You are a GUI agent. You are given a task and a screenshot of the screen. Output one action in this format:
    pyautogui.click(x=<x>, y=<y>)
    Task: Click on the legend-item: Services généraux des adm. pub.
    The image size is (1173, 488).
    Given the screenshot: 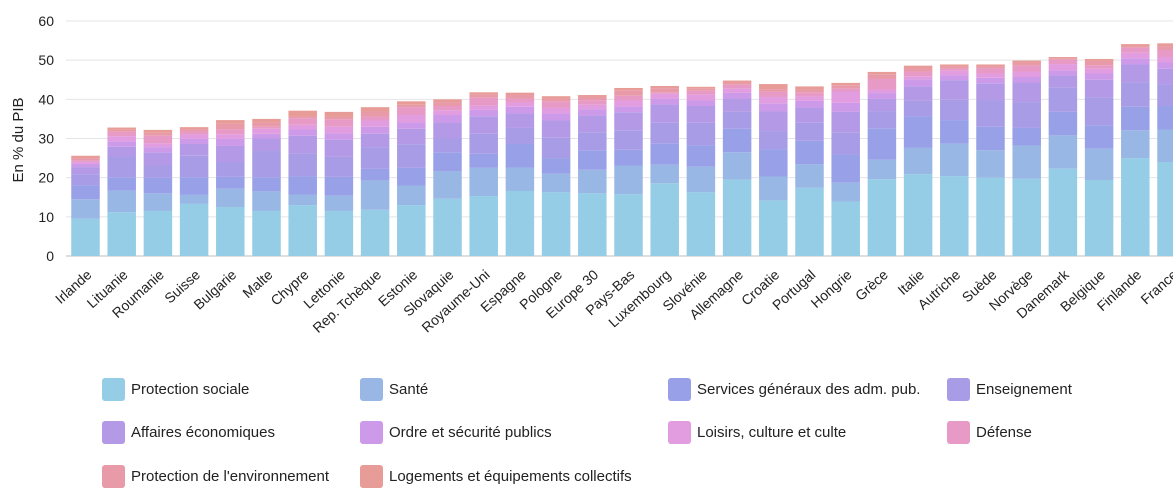 What is the action you would take?
    pyautogui.click(x=794, y=389)
    